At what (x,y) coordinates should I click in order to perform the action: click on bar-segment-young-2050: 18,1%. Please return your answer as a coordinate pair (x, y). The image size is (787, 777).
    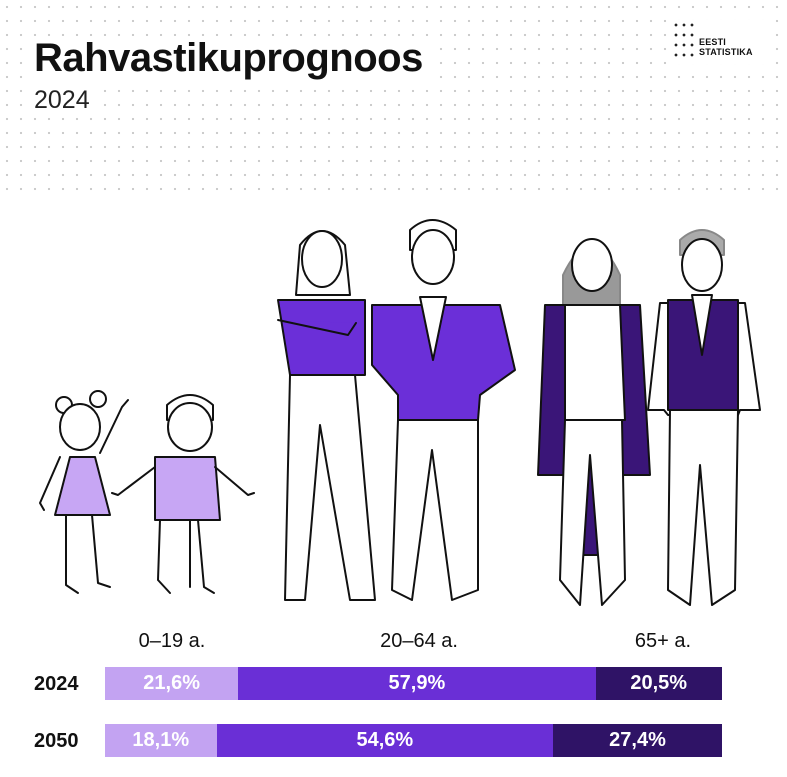
    Looking at the image, I should click on (161, 740).